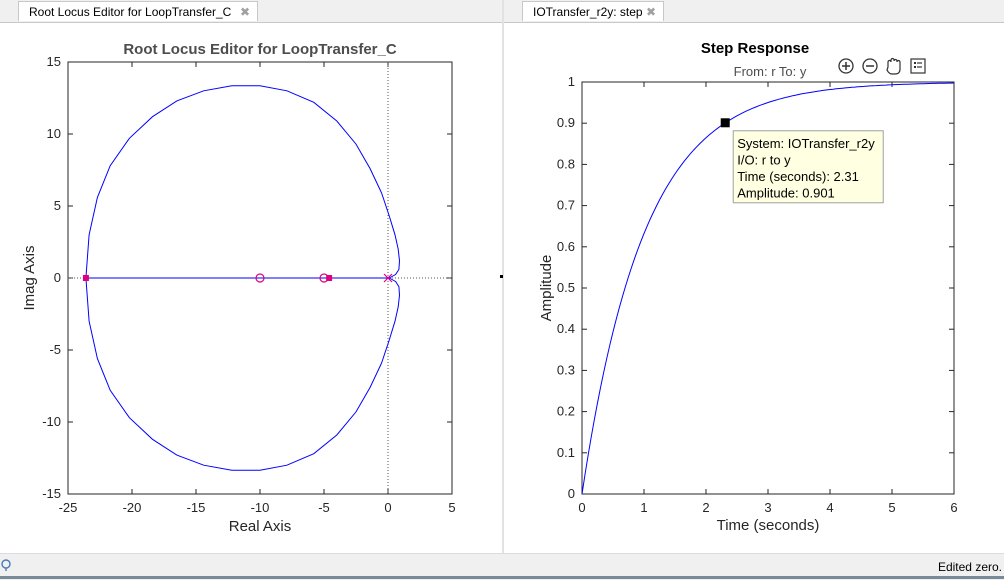 This screenshot has height=580, width=1004. I want to click on y-tick-label: 0.9, so click(566, 122).